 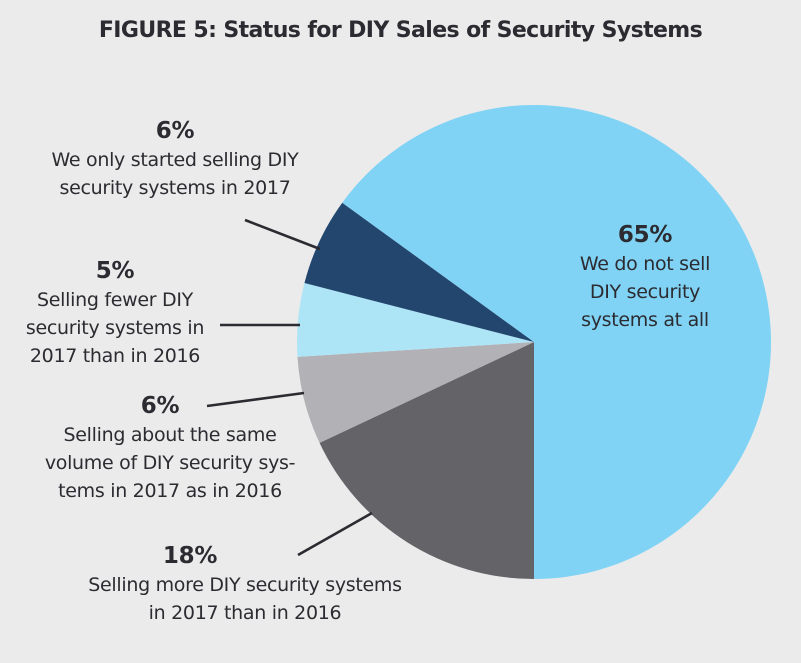 I want to click on pct-same-volume: 6%, so click(x=160, y=406).